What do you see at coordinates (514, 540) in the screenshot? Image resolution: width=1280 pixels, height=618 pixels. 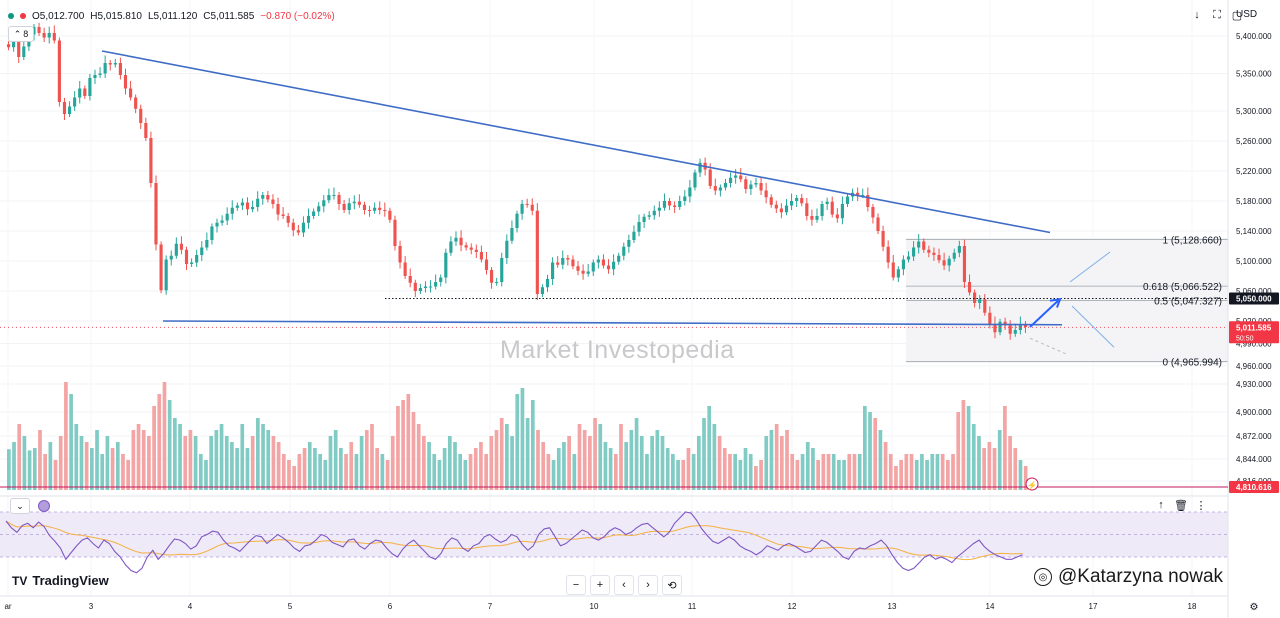 I see `rsi-moving-average` at bounding box center [514, 540].